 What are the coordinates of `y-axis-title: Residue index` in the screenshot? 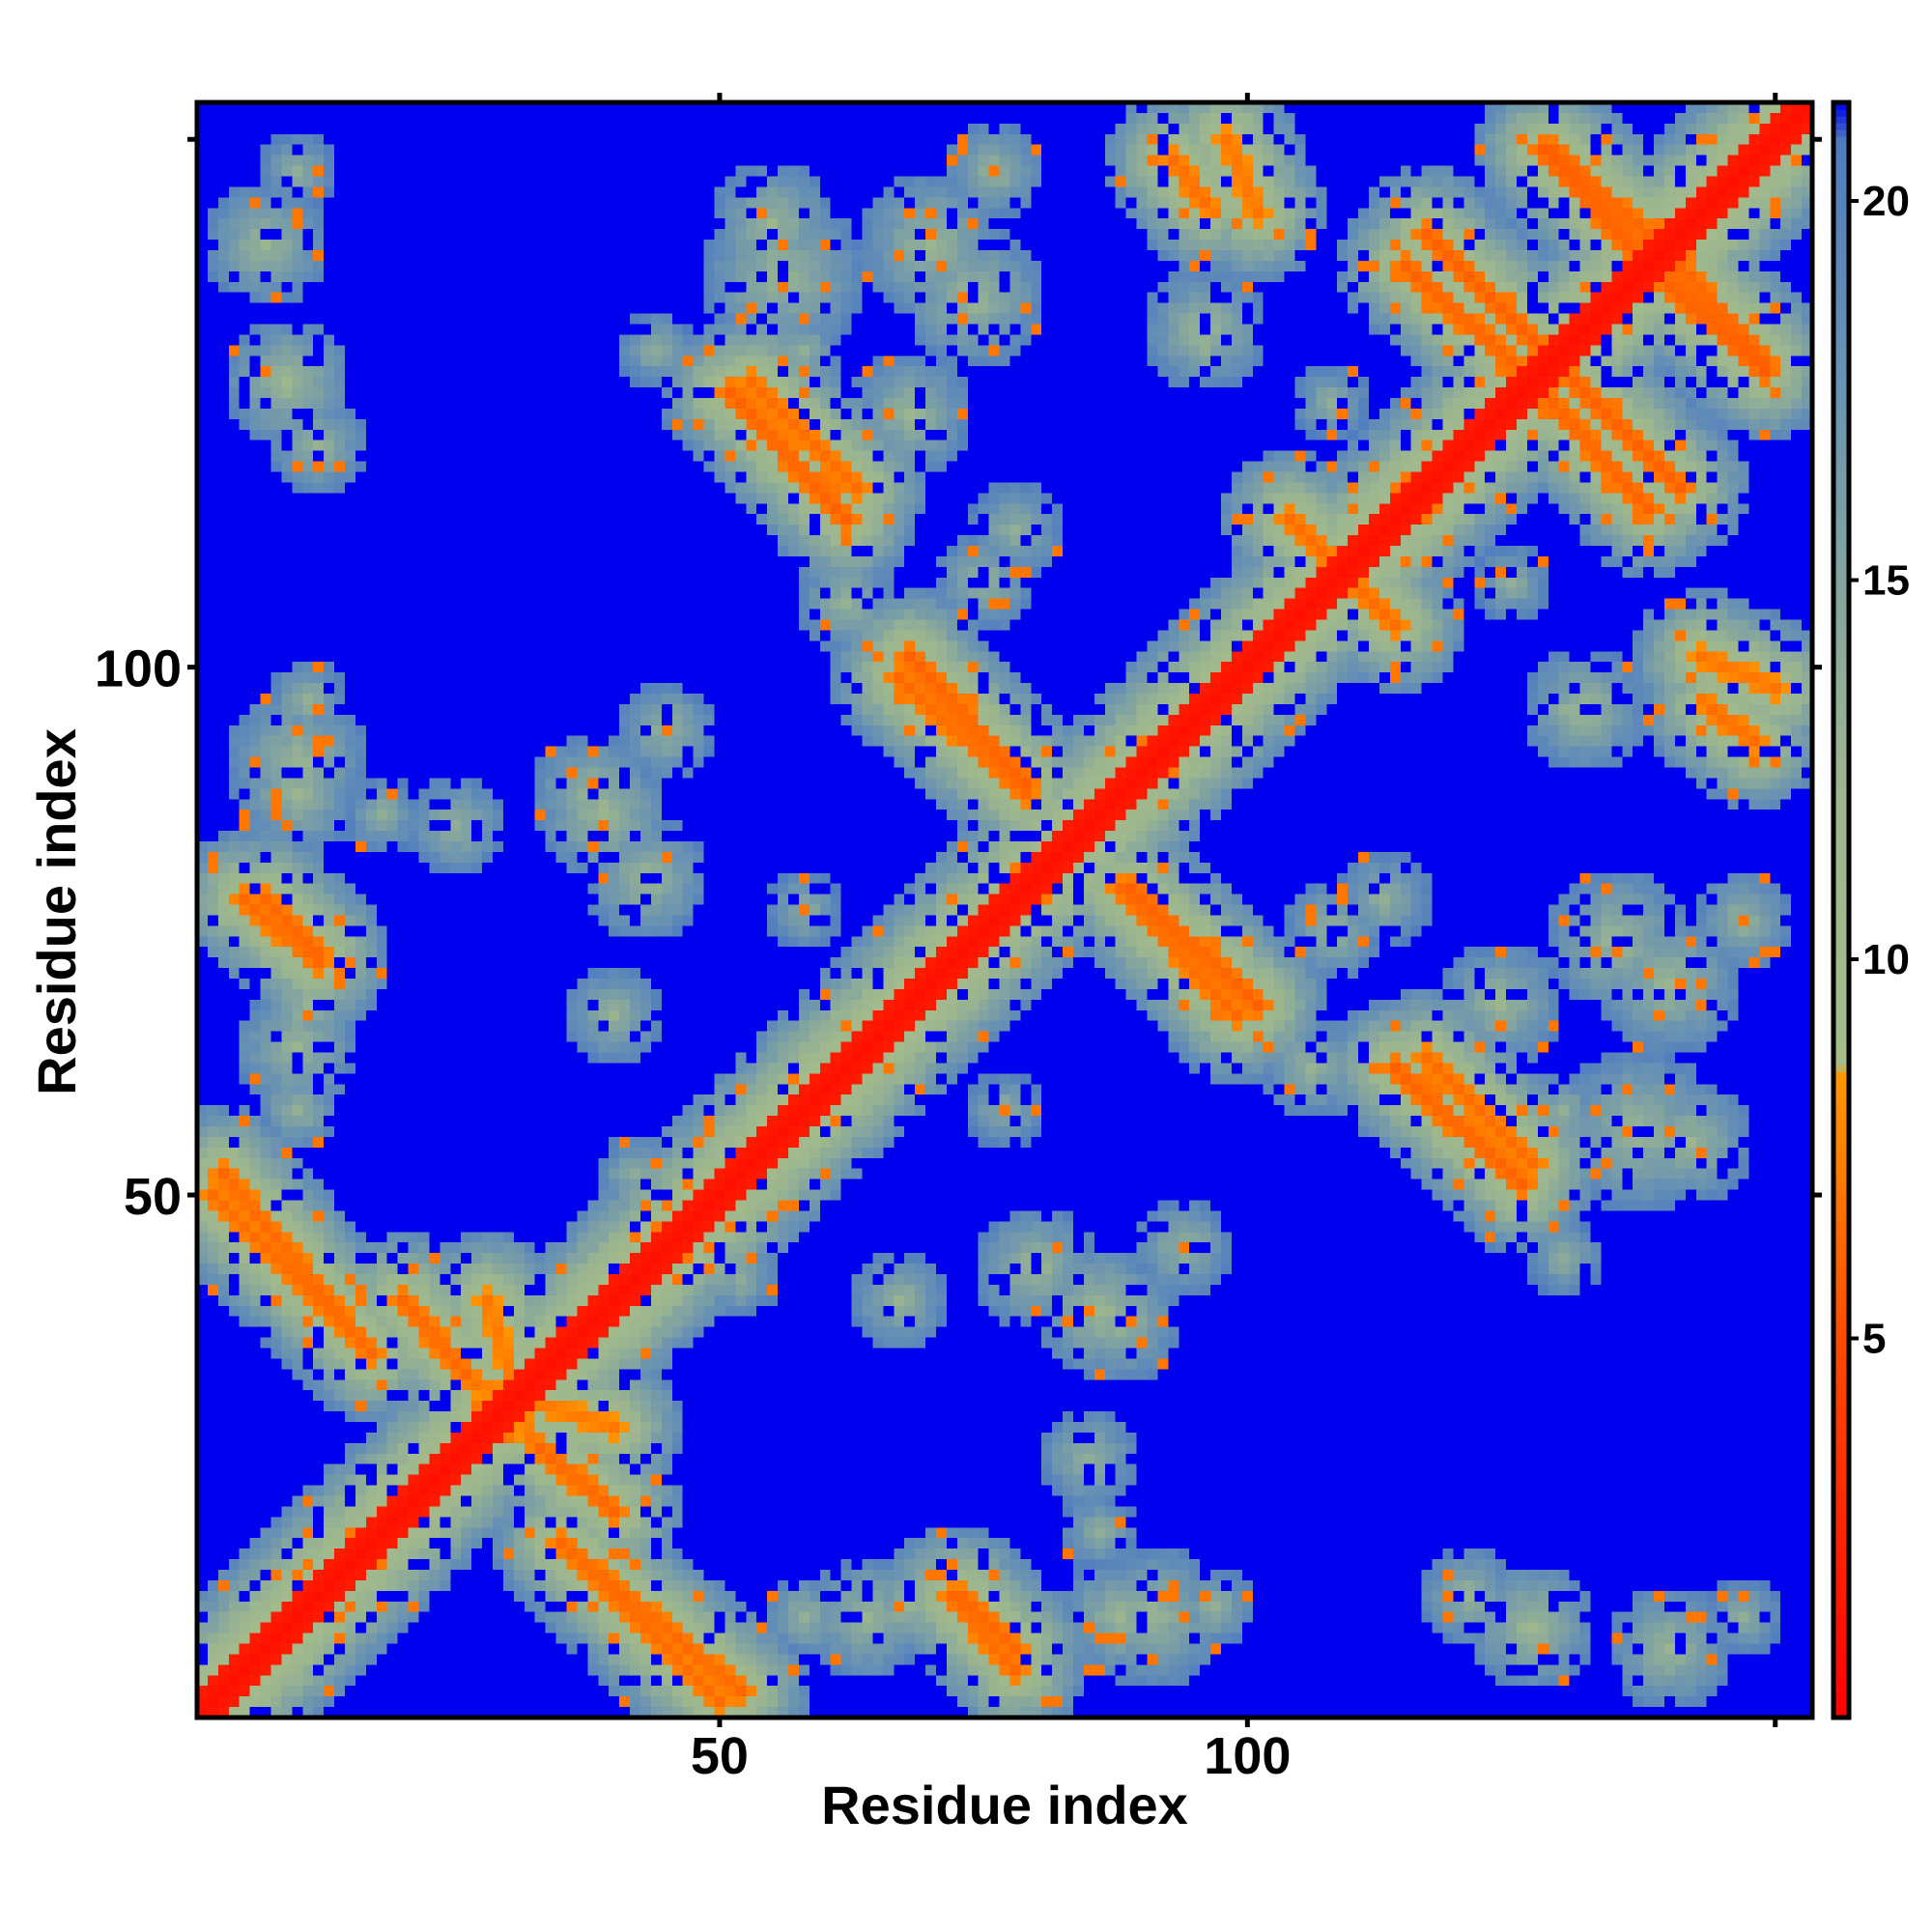 It's located at (56, 911).